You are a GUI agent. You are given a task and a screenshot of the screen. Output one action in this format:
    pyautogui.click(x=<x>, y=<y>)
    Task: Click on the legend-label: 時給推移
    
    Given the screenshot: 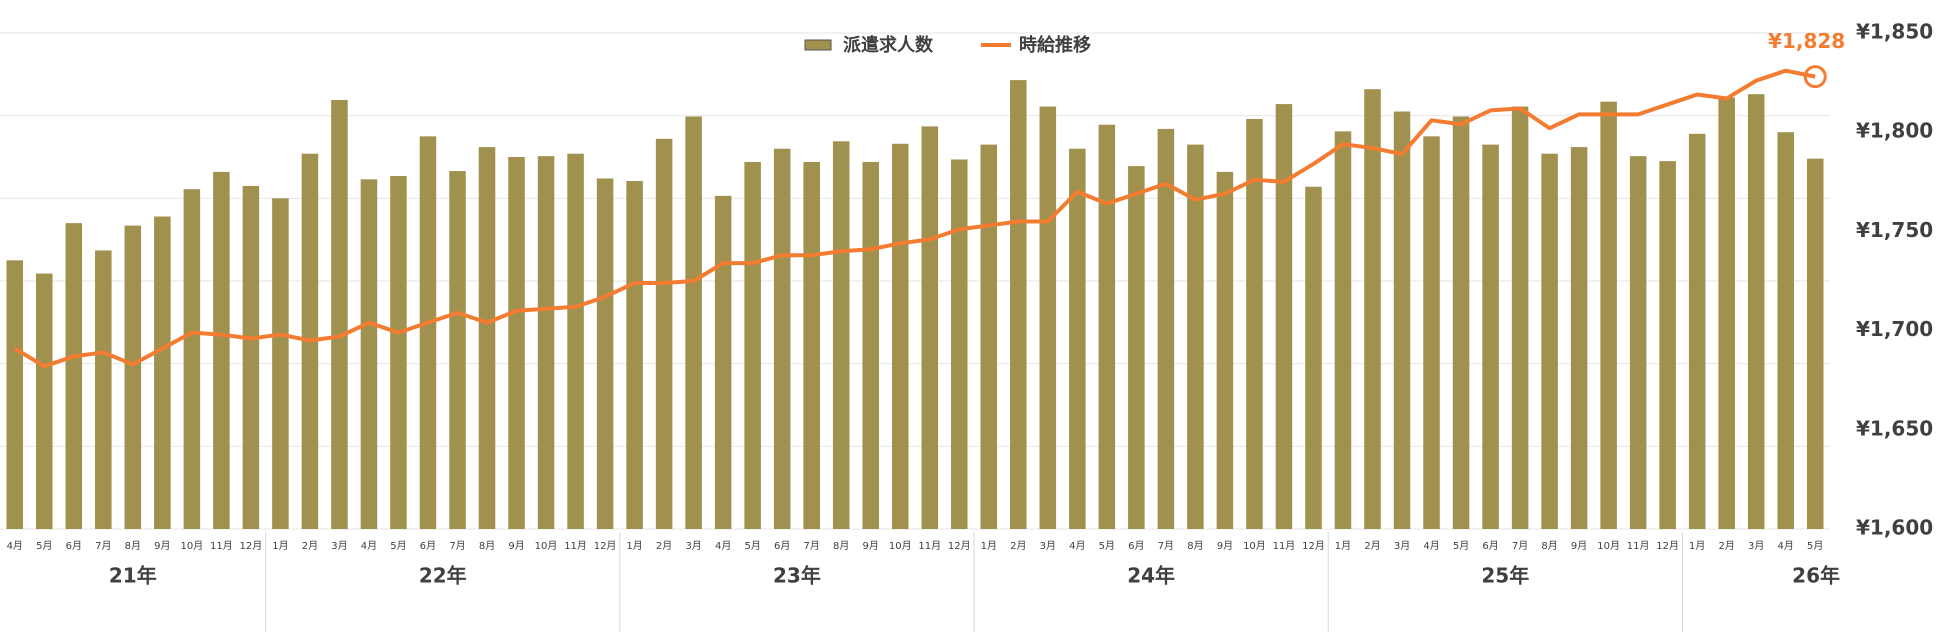 What is the action you would take?
    pyautogui.click(x=1055, y=45)
    